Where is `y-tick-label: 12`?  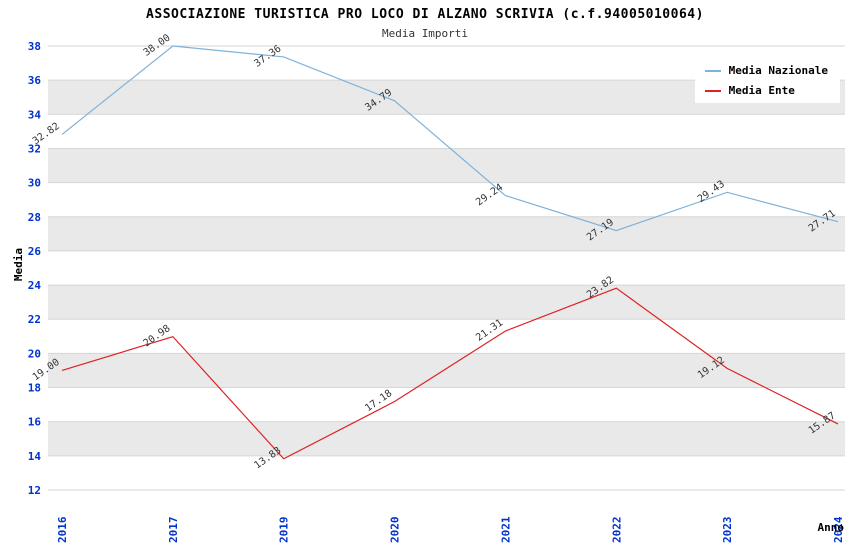 y-tick-label: 12 is located at coordinates (34, 490).